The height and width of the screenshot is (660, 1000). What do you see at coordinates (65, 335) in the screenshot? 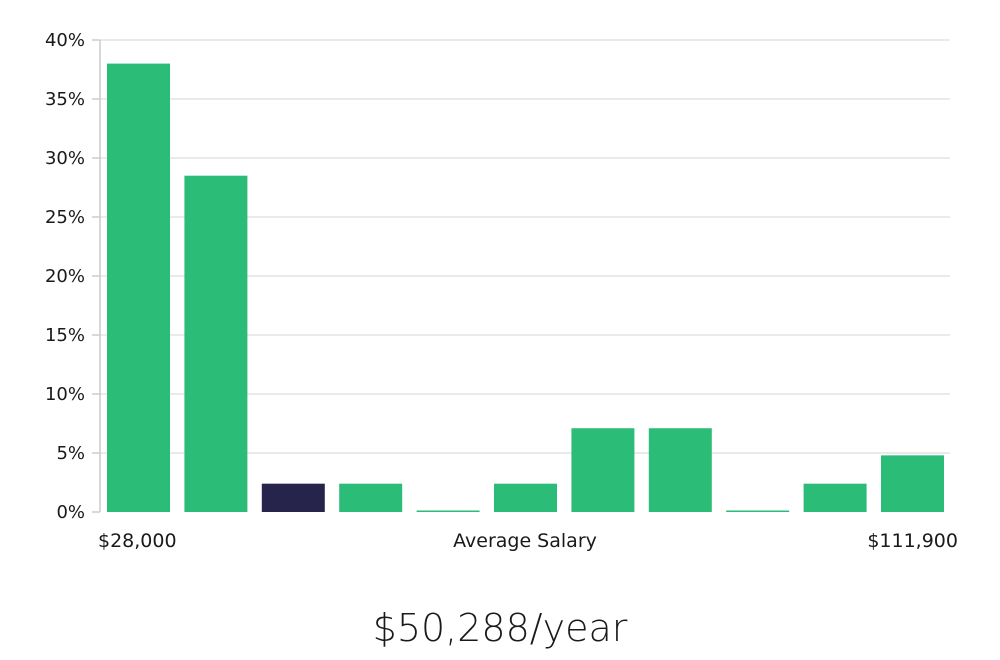
I see `y-tick-label: 15%` at bounding box center [65, 335].